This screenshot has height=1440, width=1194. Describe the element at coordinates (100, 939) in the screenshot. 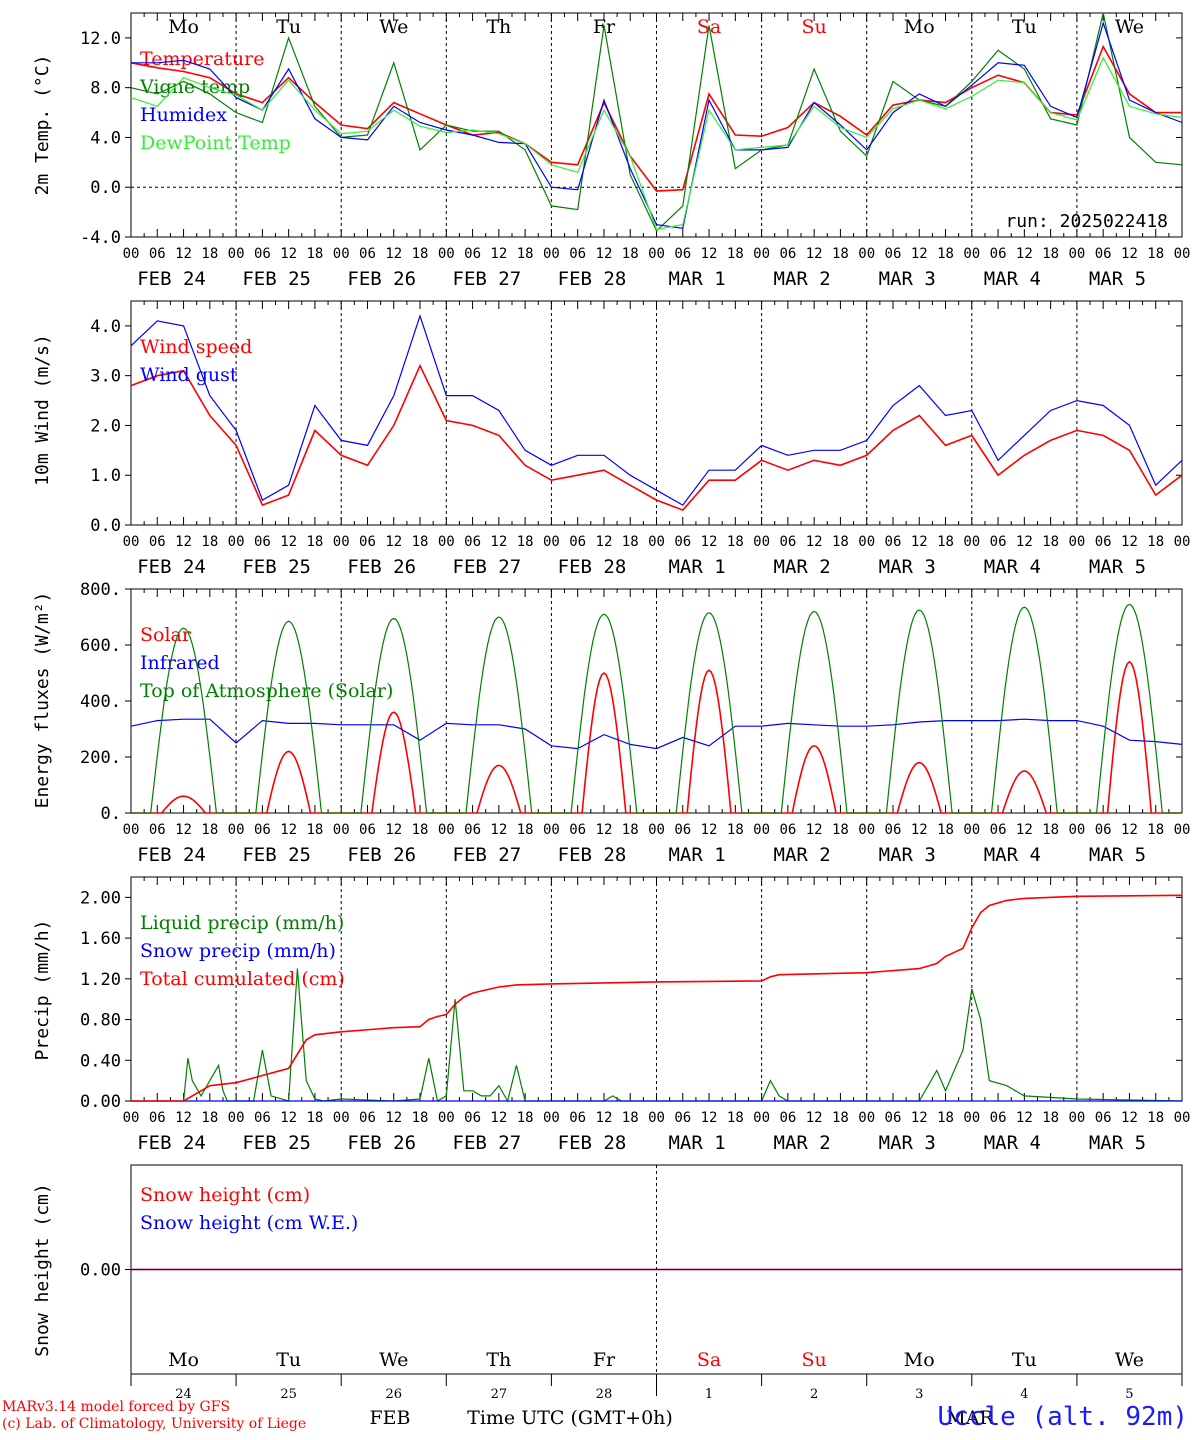

I see `y-tick-label: 1.60` at that location.